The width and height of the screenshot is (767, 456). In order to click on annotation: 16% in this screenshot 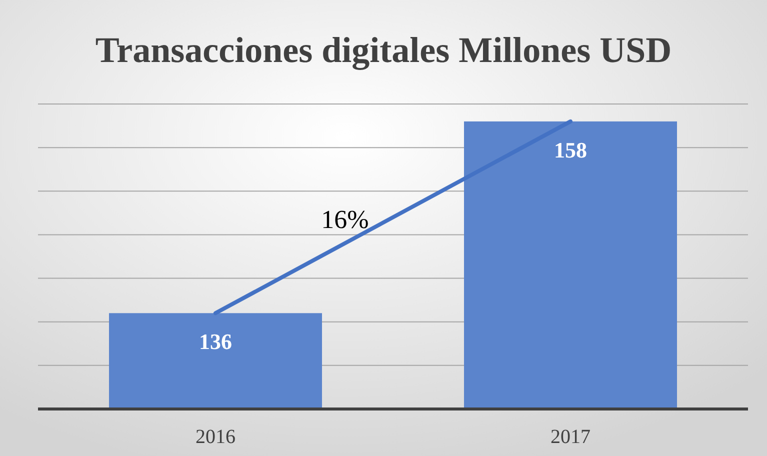, I will do `click(345, 219)`.